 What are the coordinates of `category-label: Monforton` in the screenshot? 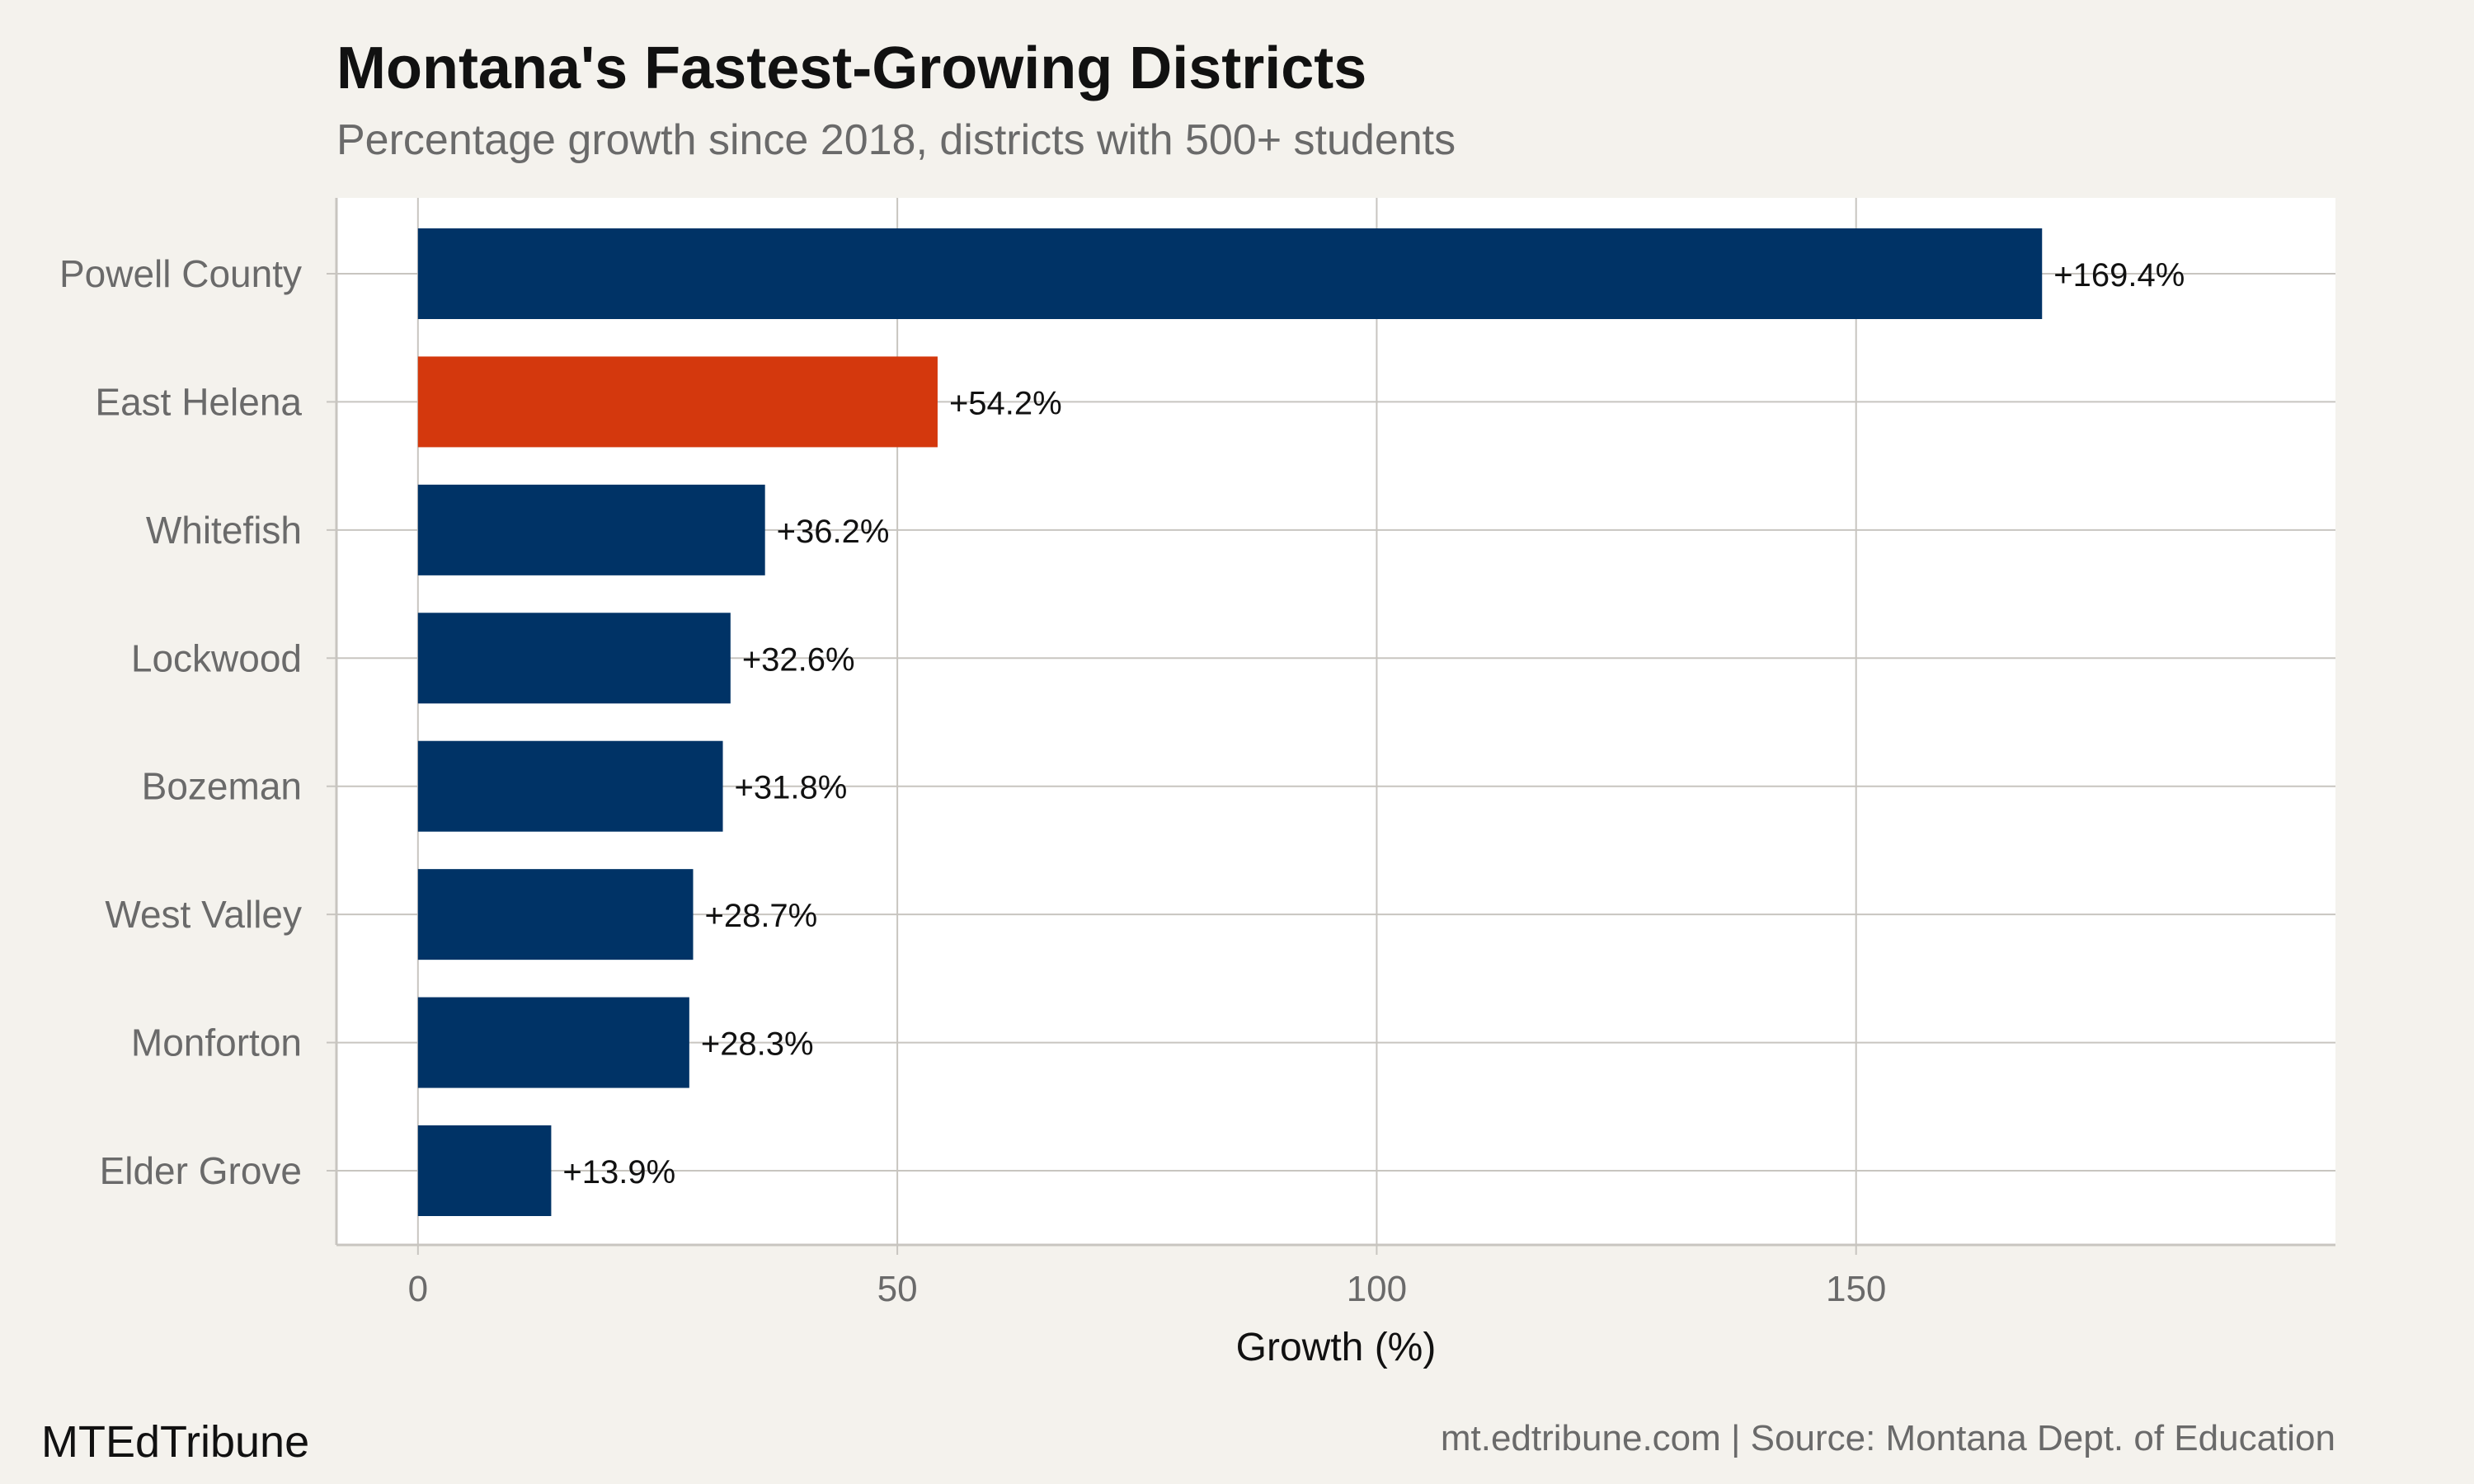 It's located at (216, 1042).